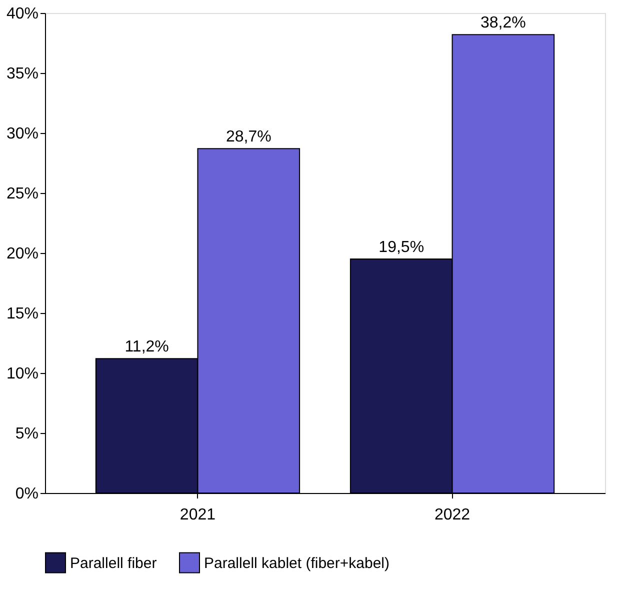  I want to click on data-label: 19,5%, so click(401, 247).